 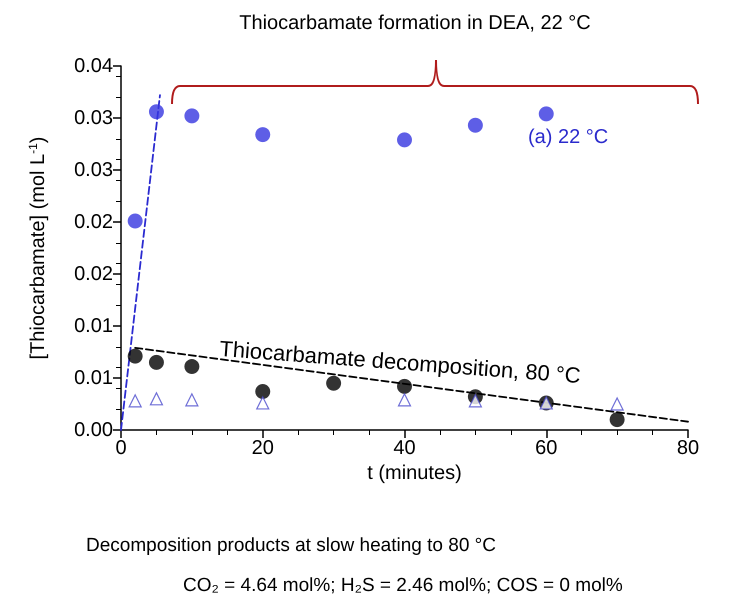 What do you see at coordinates (263, 448) in the screenshot?
I see `x-tick-label: 20` at bounding box center [263, 448].